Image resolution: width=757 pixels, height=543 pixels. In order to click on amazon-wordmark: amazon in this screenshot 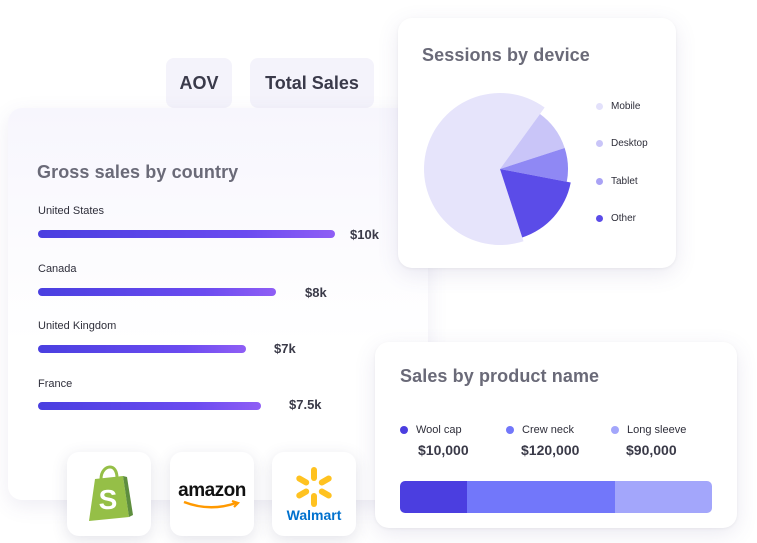, I will do `click(212, 490)`.